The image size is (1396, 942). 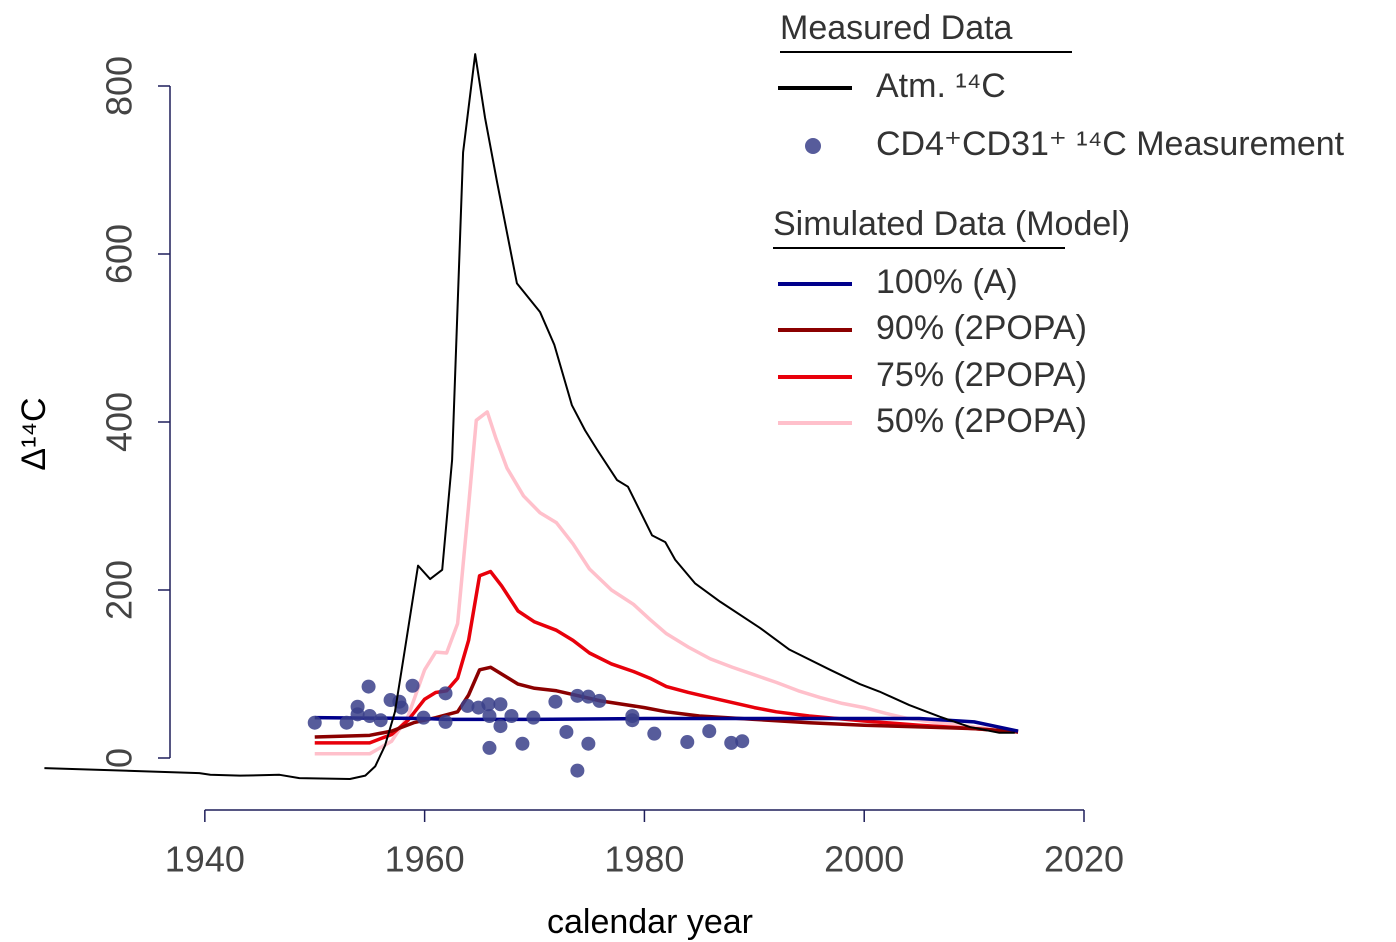 I want to click on y-tick-label: 800, so click(x=119, y=86).